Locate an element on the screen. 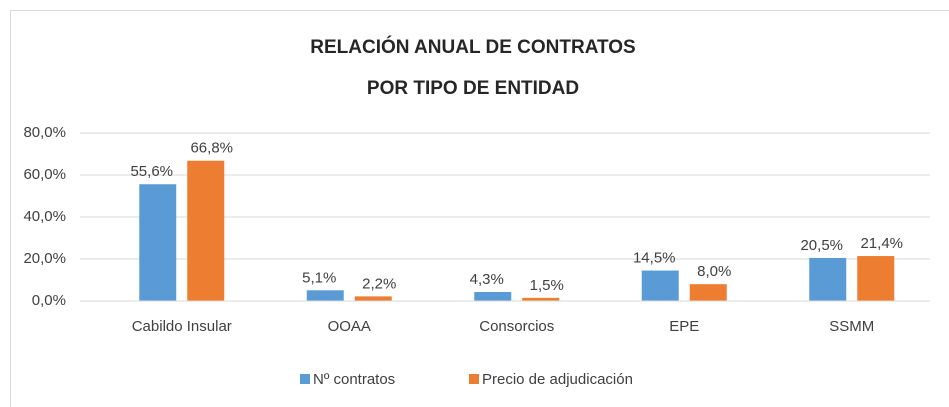 Image resolution: width=949 pixels, height=407 pixels. y-tick-label: 60,0% is located at coordinates (44, 174).